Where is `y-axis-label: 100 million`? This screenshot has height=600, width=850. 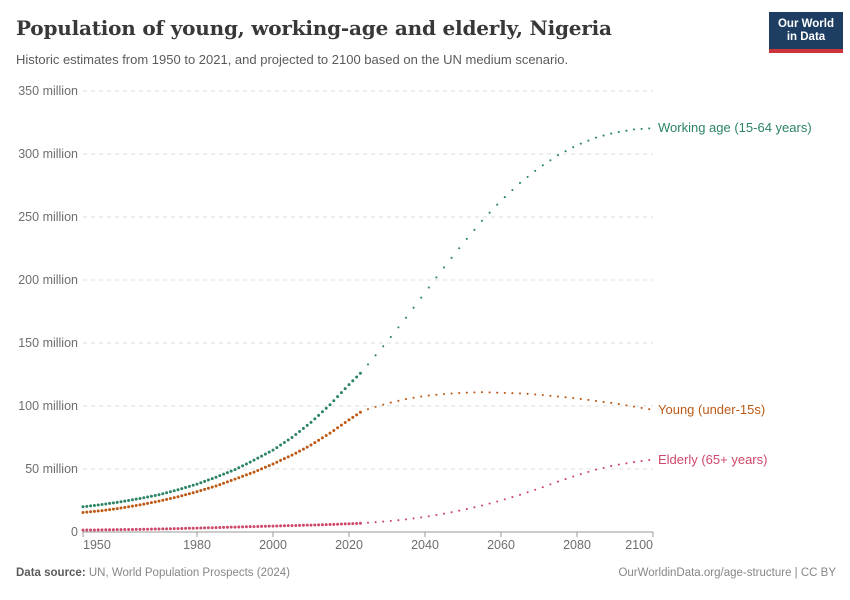 y-axis-label: 100 million is located at coordinates (48, 405).